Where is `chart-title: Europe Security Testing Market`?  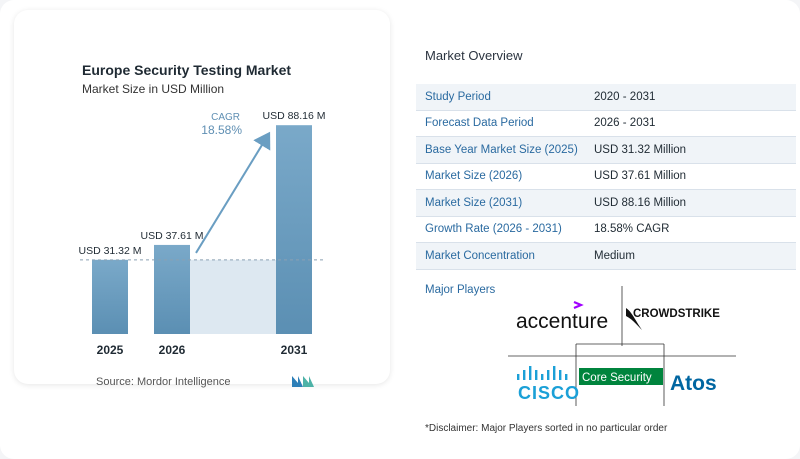 chart-title: Europe Security Testing Market is located at coordinates (187, 70).